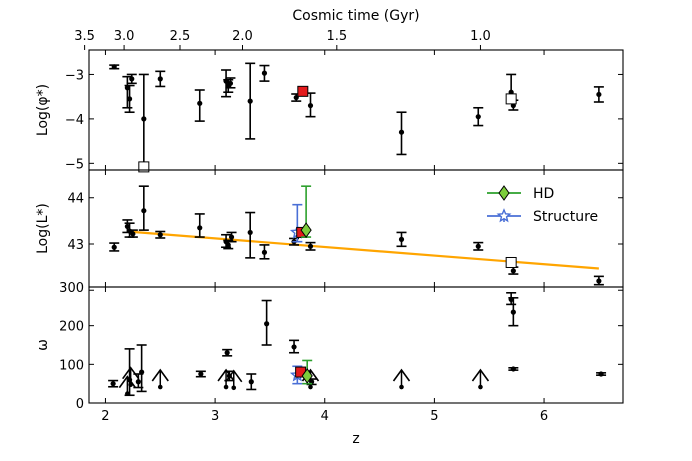  Describe the element at coordinates (480, 36) in the screenshot. I see `toptick-label-5: 1.0` at that location.